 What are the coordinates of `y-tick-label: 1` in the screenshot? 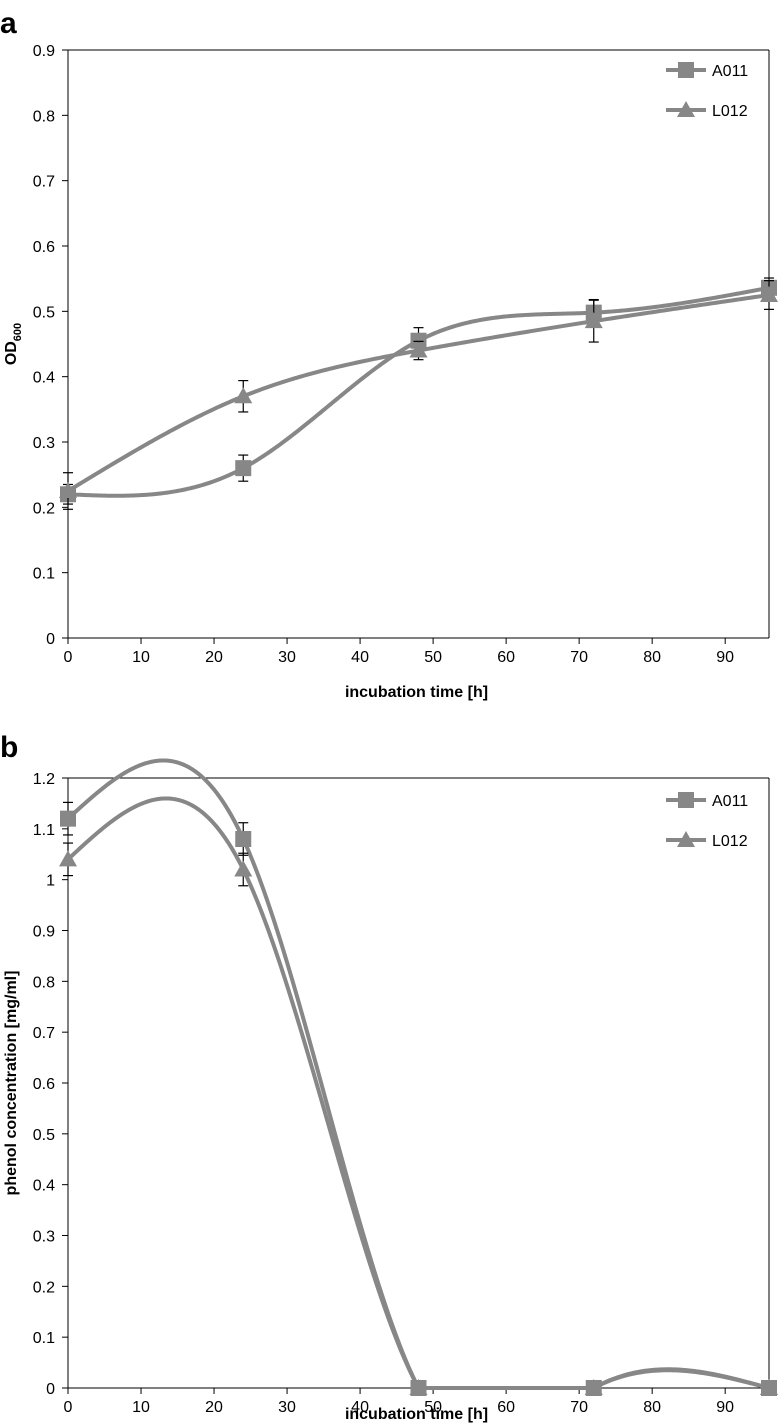 It's located at (50, 881).